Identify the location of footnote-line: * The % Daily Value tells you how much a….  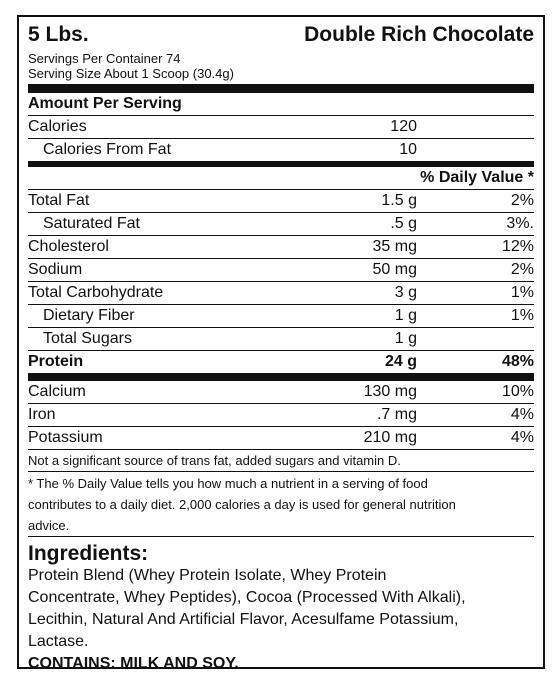
(228, 483).